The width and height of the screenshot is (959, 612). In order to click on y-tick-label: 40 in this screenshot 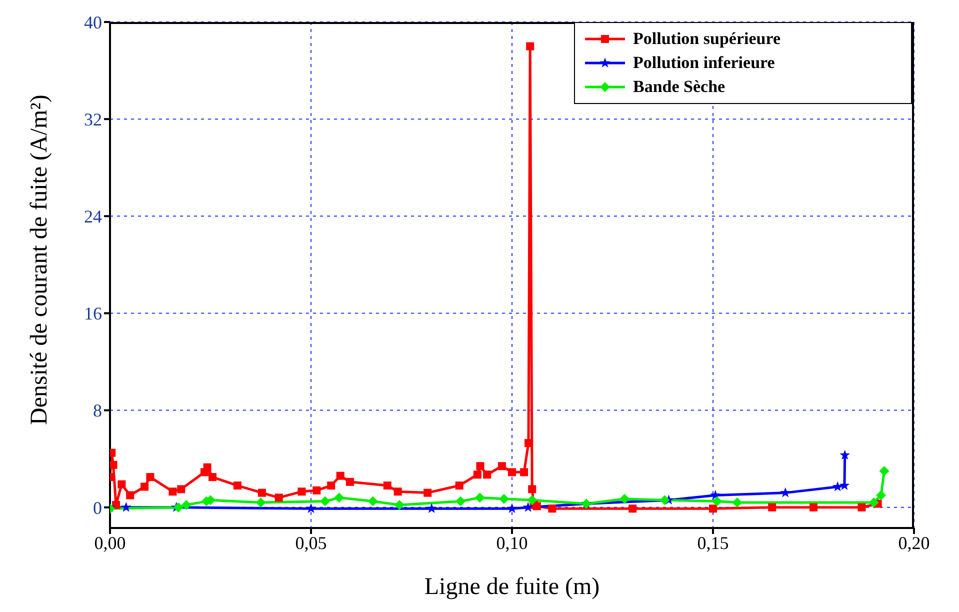, I will do `click(93, 22)`.